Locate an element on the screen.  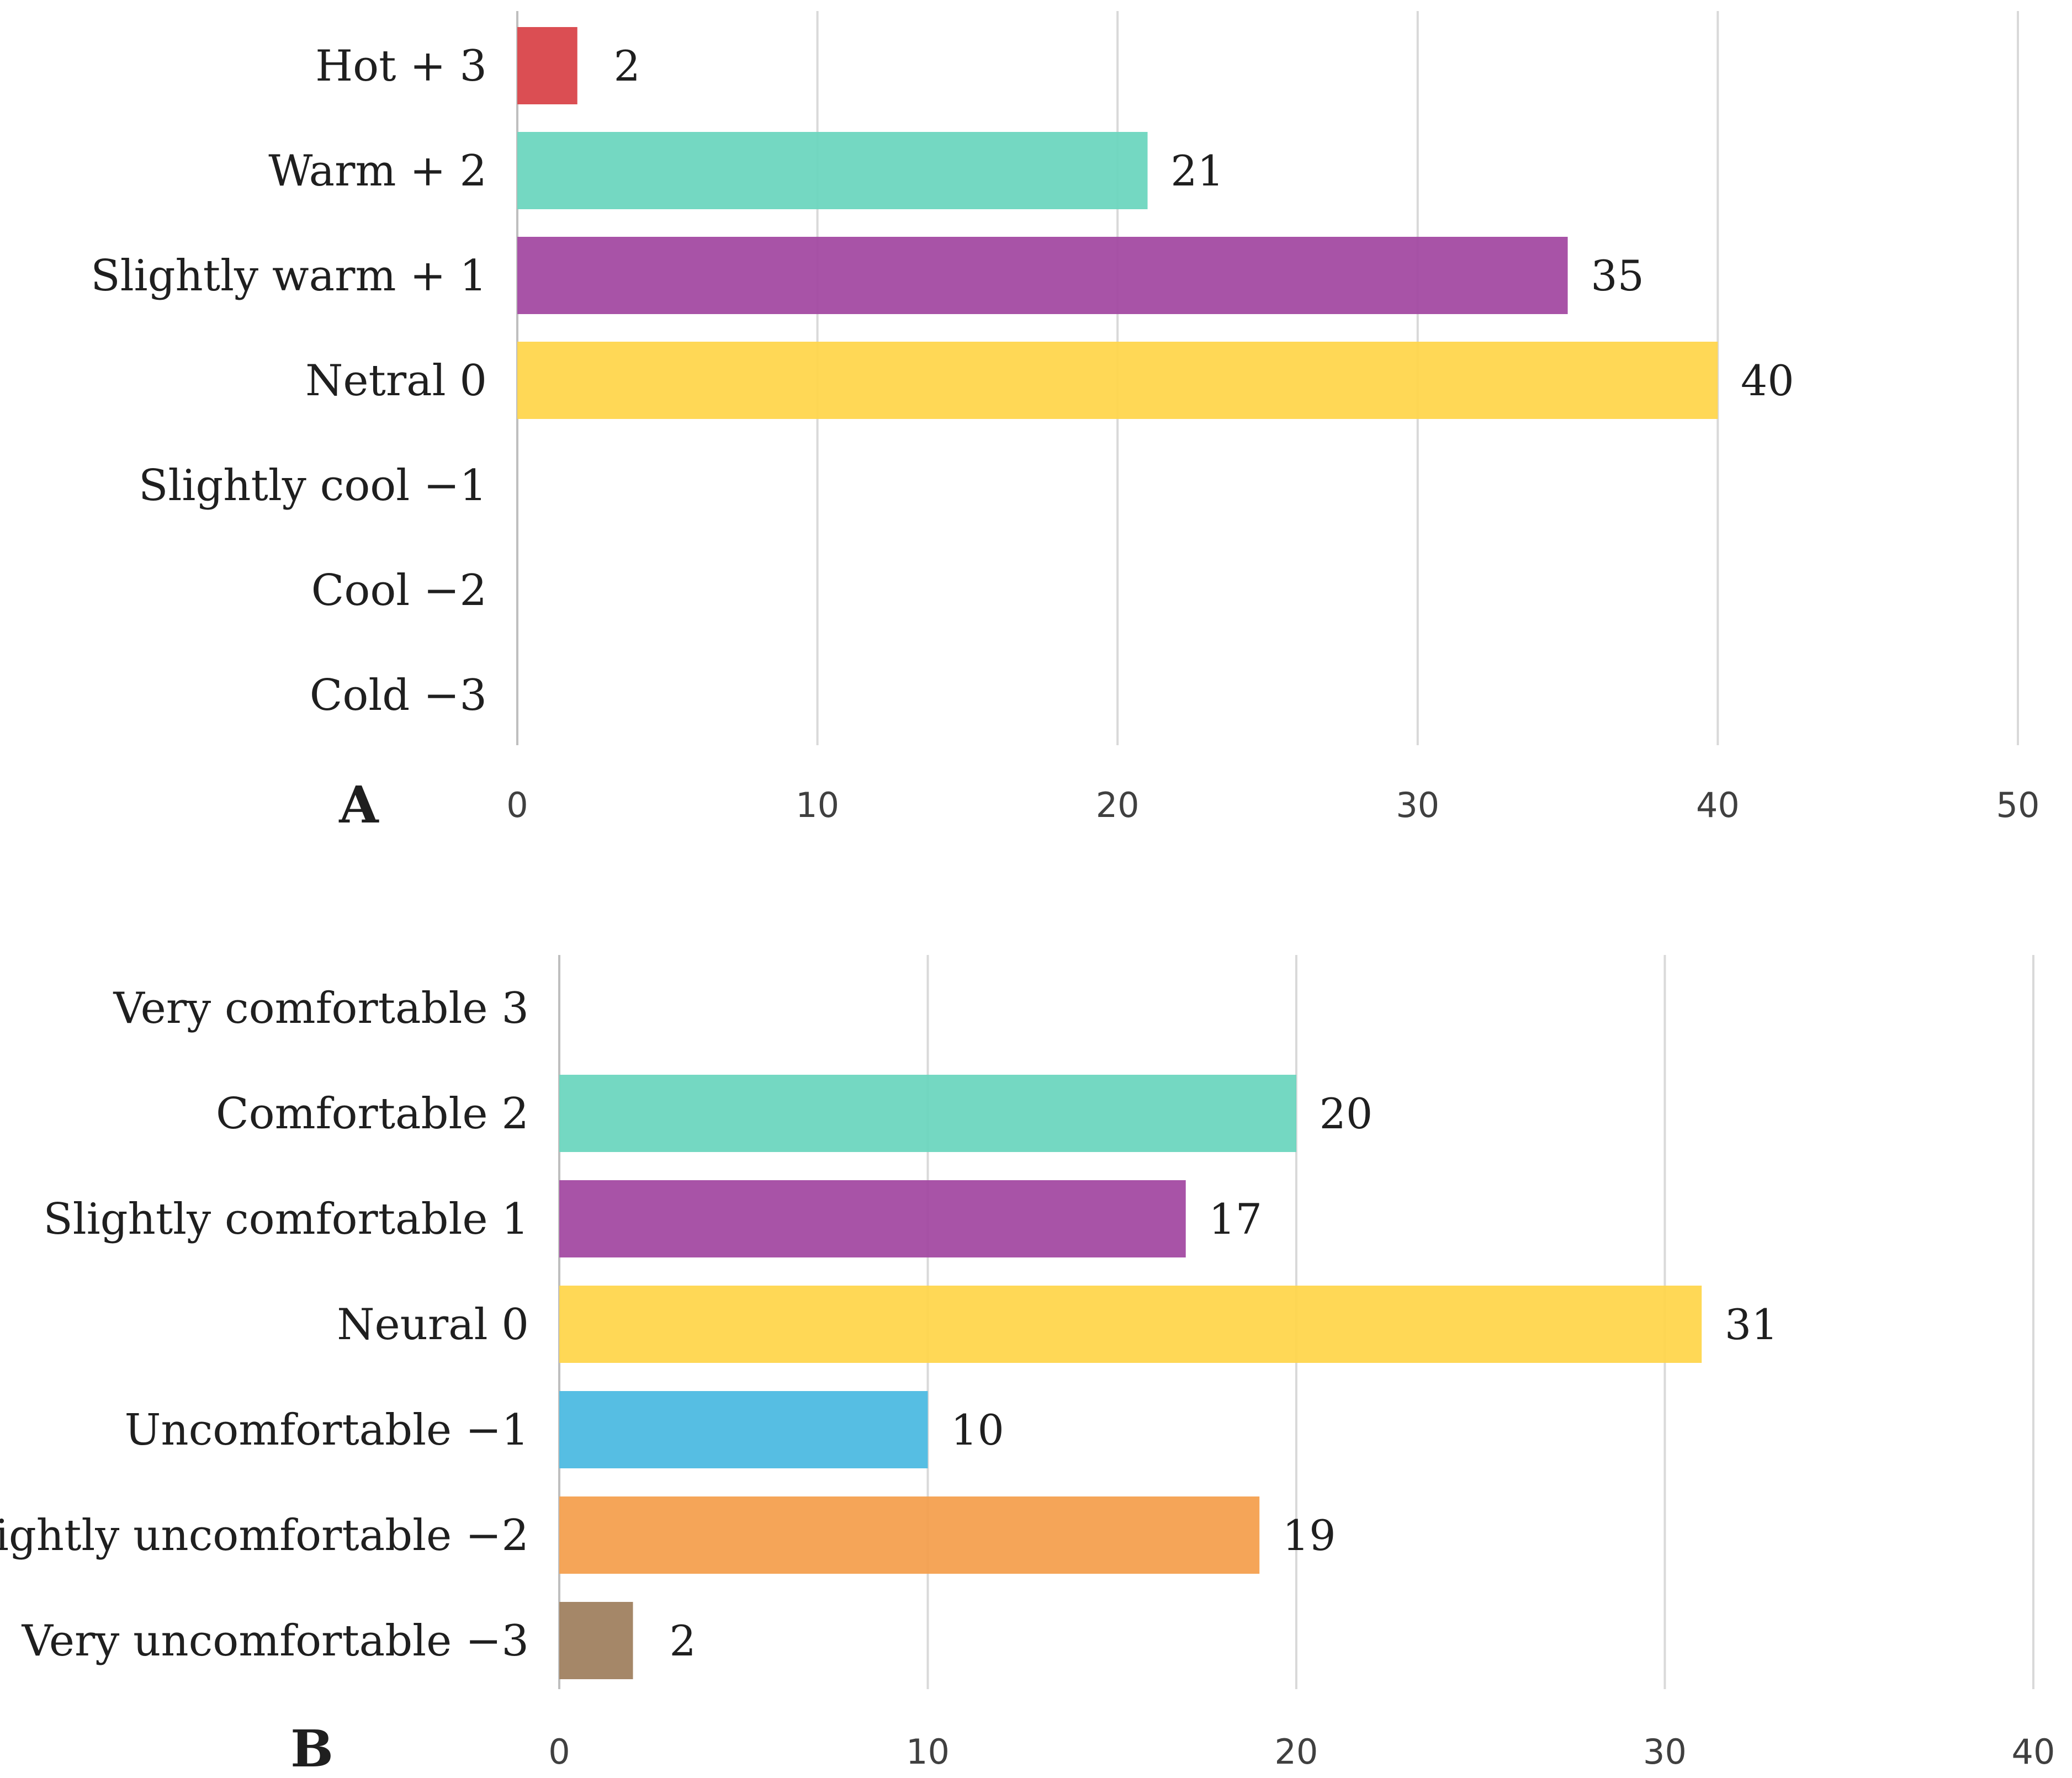
panel-a-x-tick-label-5: 50 is located at coordinates (2018, 805).